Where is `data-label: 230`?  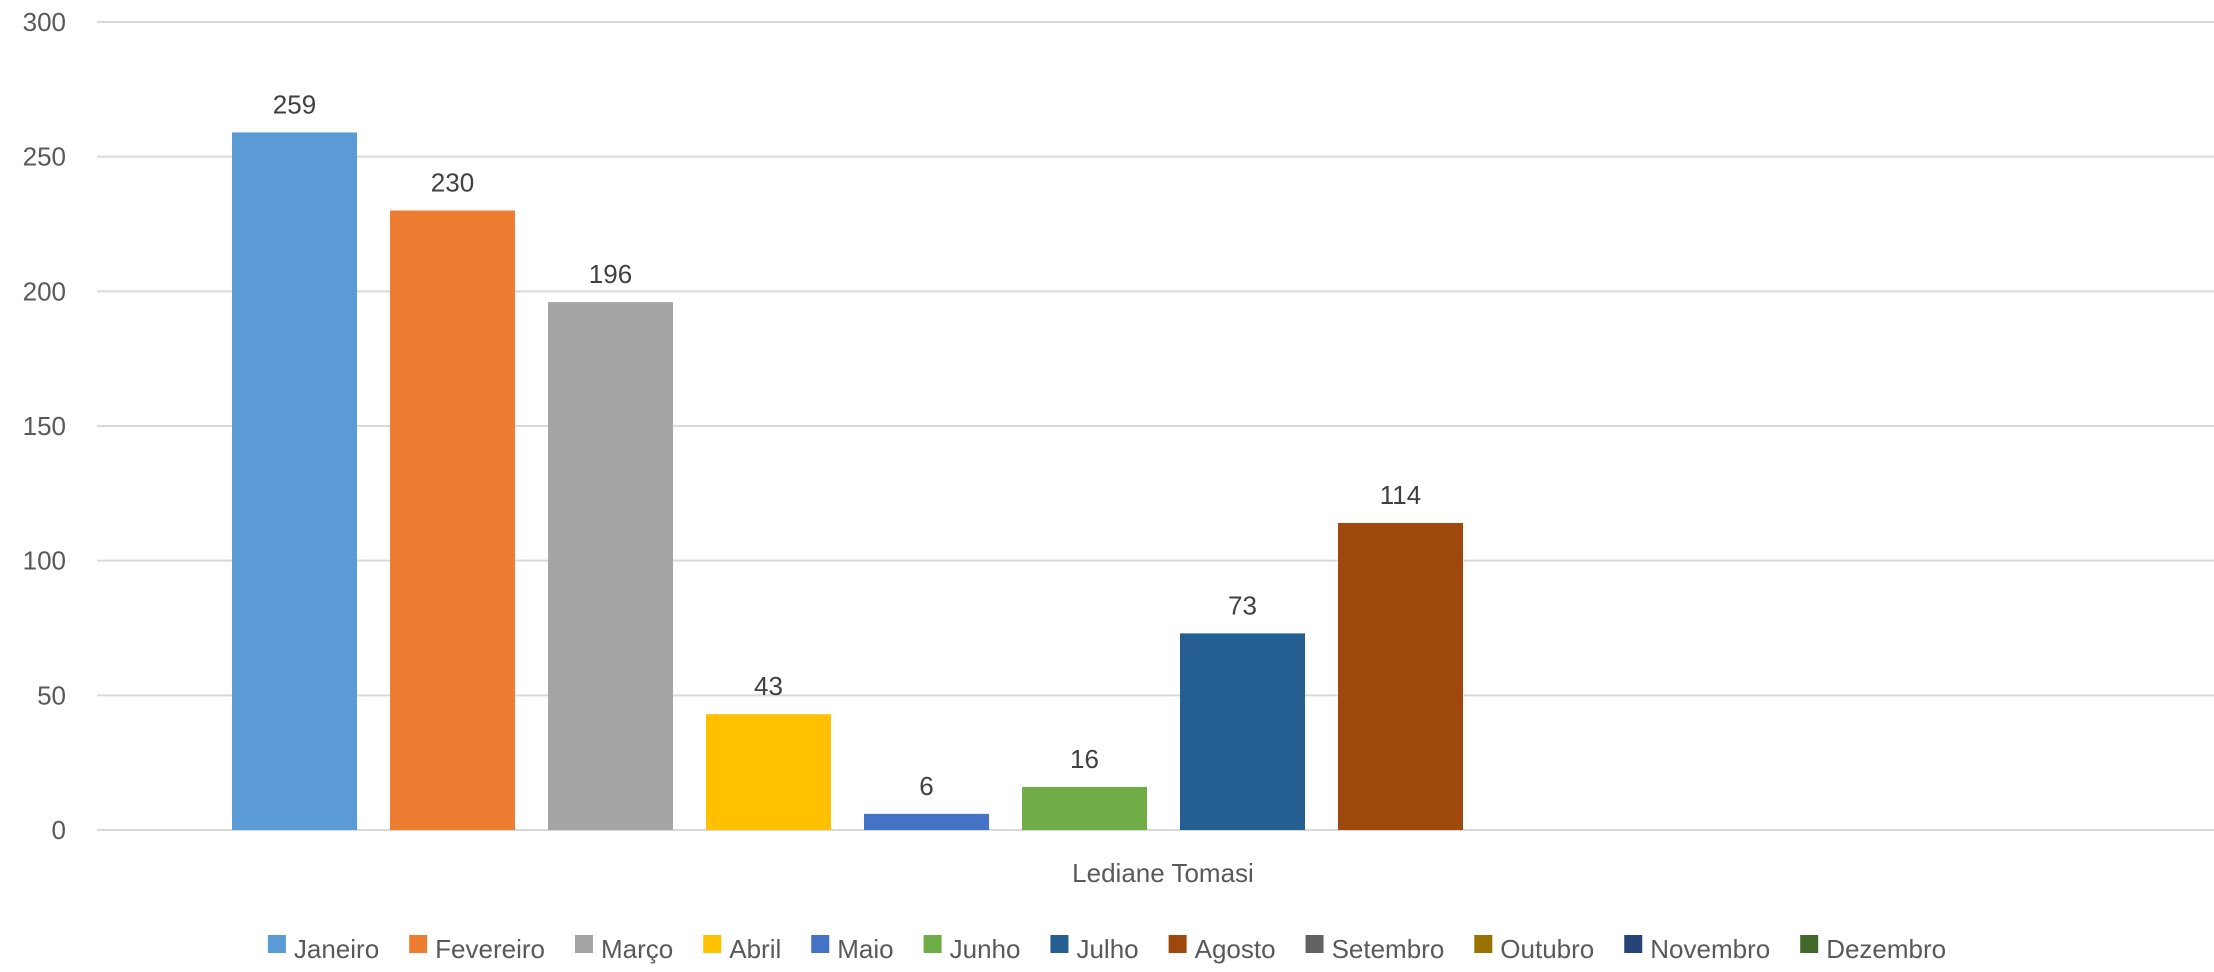
data-label: 230 is located at coordinates (452, 183).